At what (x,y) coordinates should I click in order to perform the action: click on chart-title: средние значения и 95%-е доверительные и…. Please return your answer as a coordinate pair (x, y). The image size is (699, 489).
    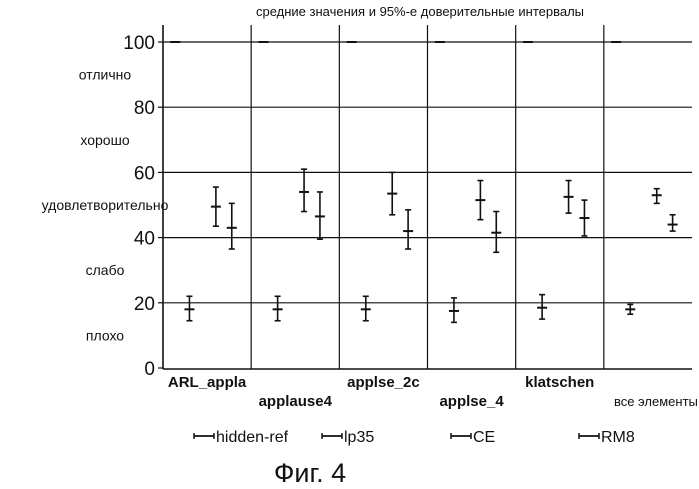
    Looking at the image, I should click on (420, 11).